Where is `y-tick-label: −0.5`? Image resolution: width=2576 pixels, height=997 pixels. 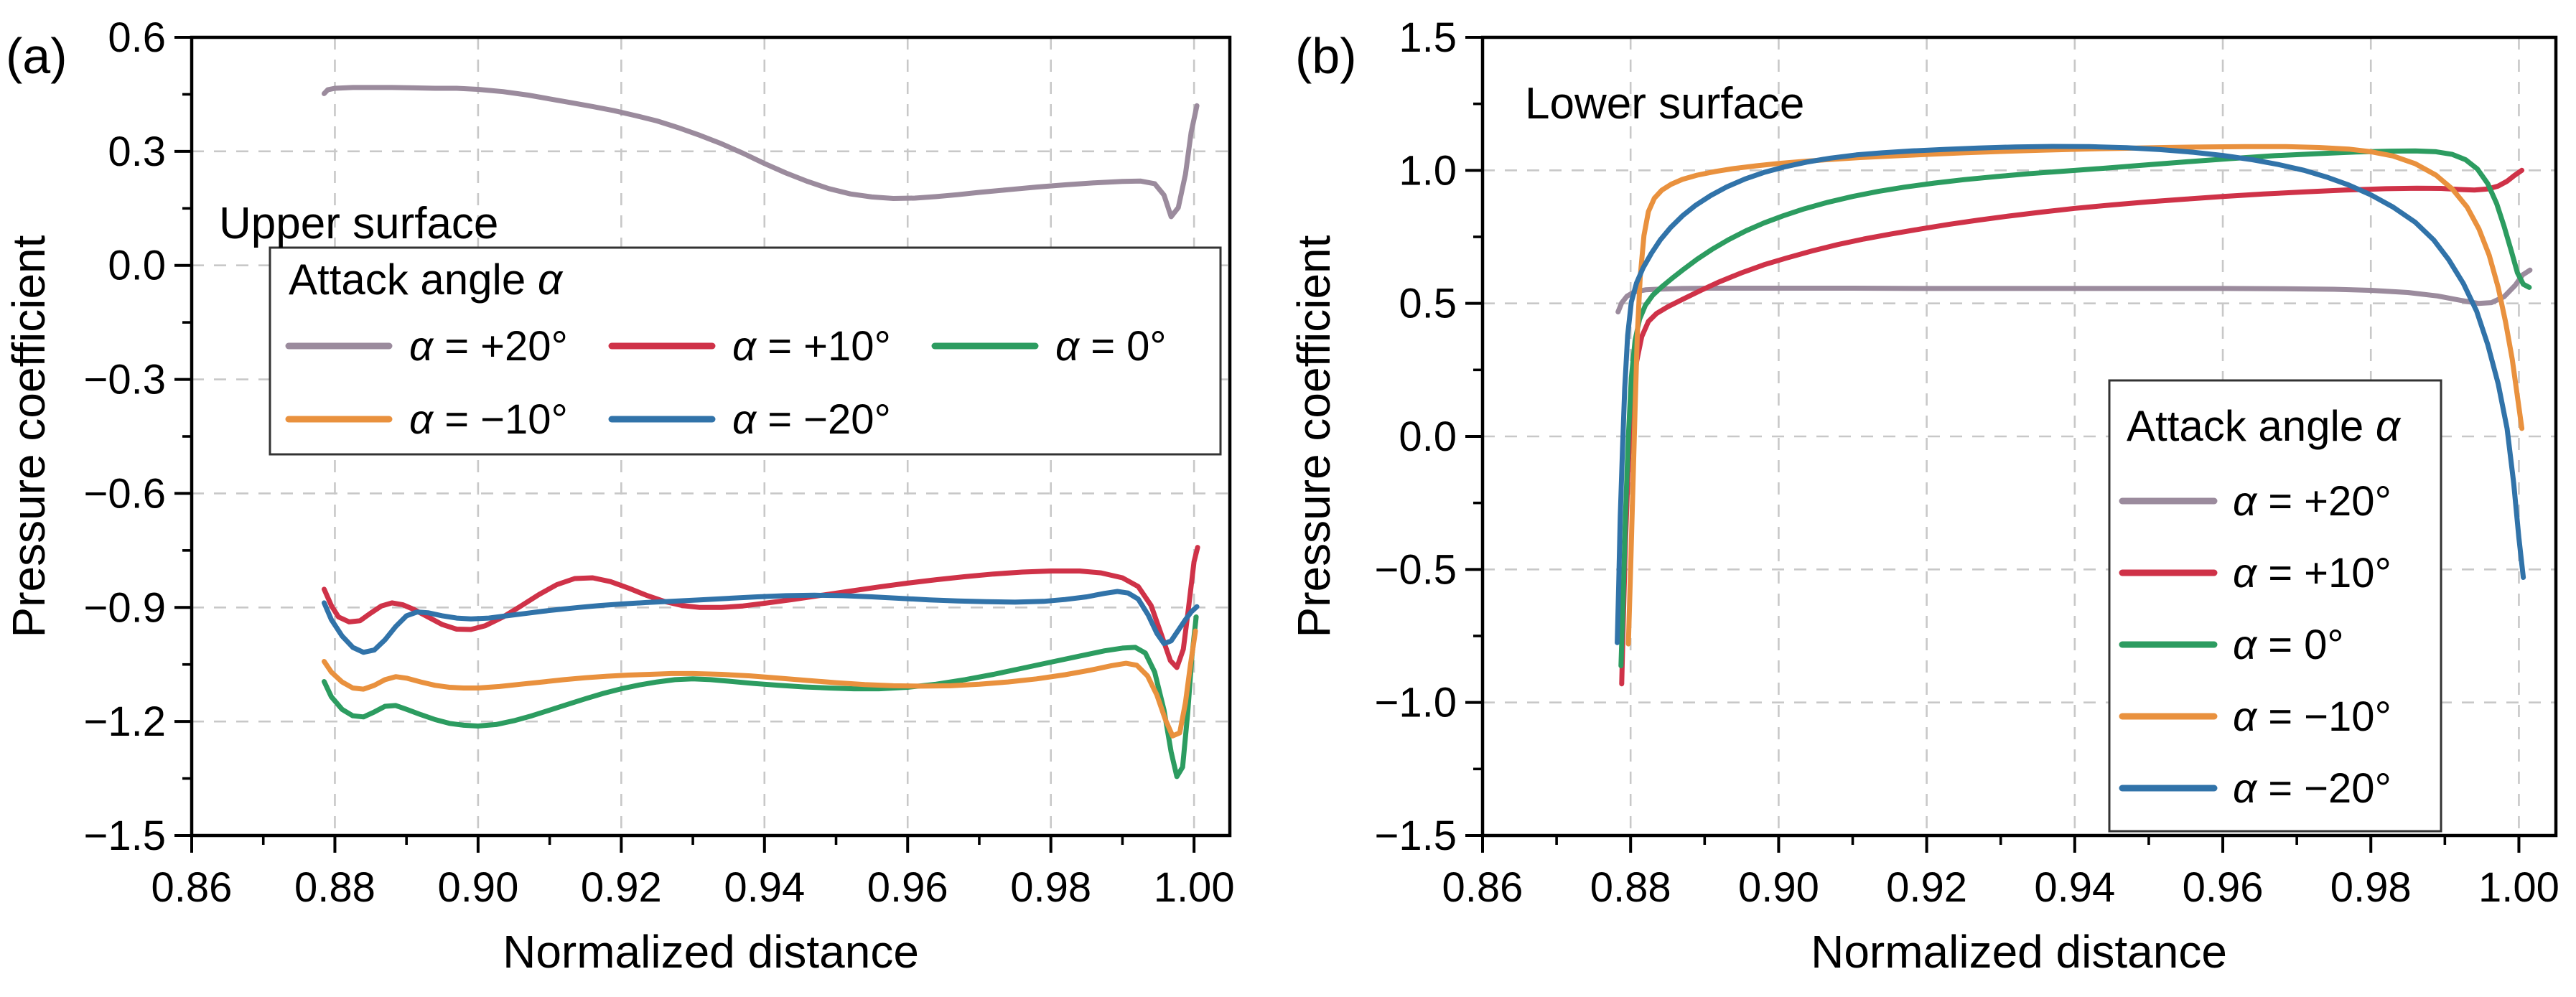
y-tick-label: −0.5 is located at coordinates (1416, 569).